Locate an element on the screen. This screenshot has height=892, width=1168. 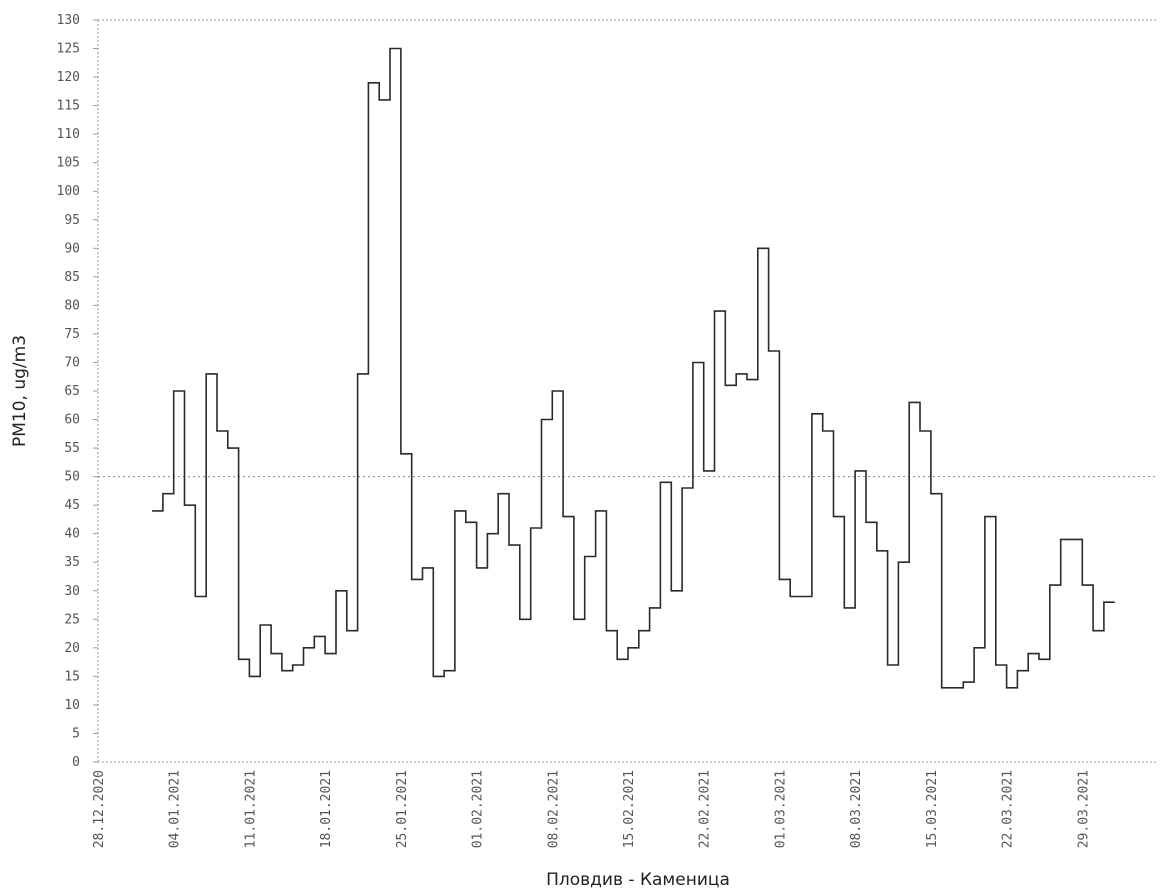
y-tick-label: 70 is located at coordinates (72, 362).